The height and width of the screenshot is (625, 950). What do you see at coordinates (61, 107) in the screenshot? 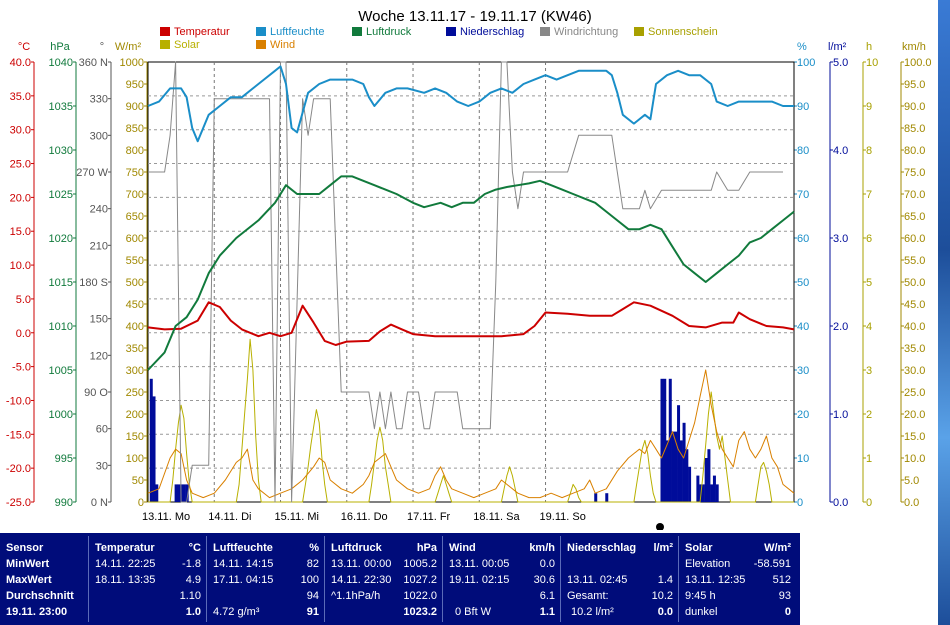
I see `axis-tick-label: 1035` at bounding box center [61, 107].